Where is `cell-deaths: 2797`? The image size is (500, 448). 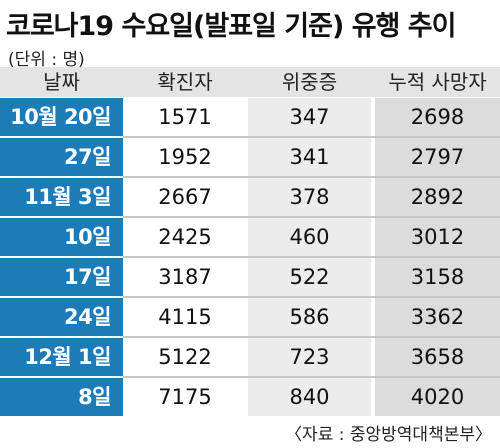
cell-deaths: 2797 is located at coordinates (437, 157).